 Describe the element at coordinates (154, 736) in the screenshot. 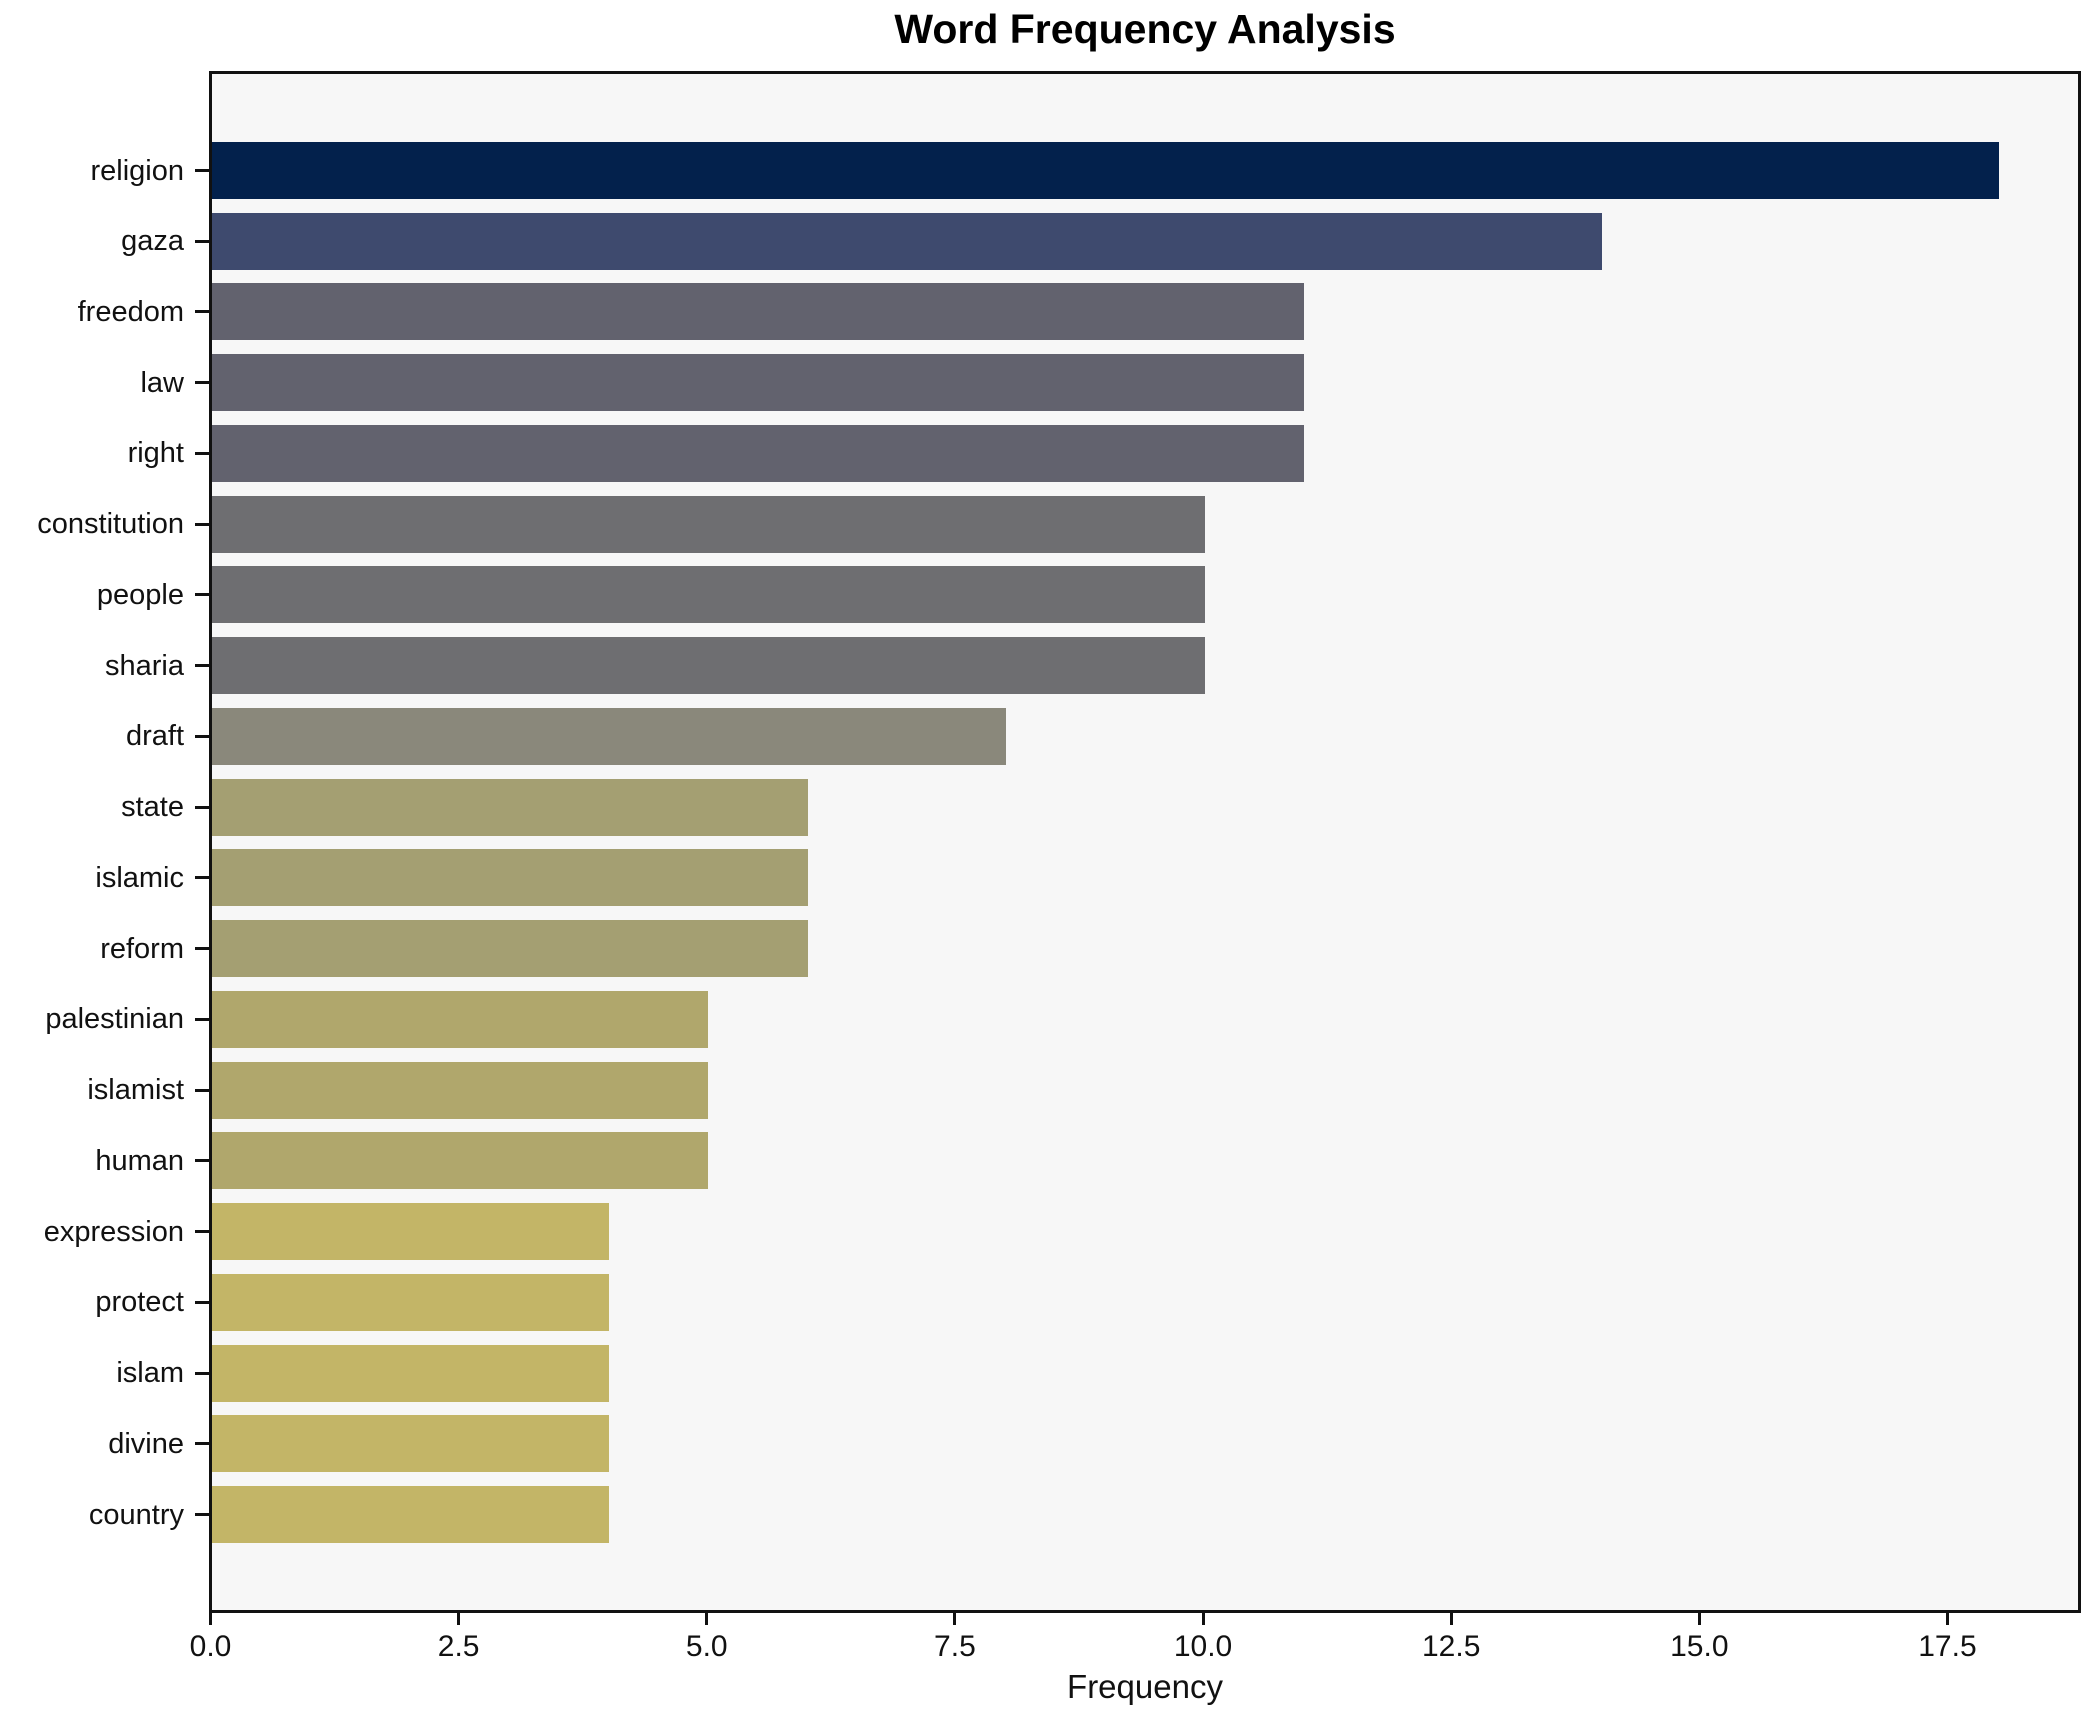

I see `y-axis-label-draft: draft` at that location.